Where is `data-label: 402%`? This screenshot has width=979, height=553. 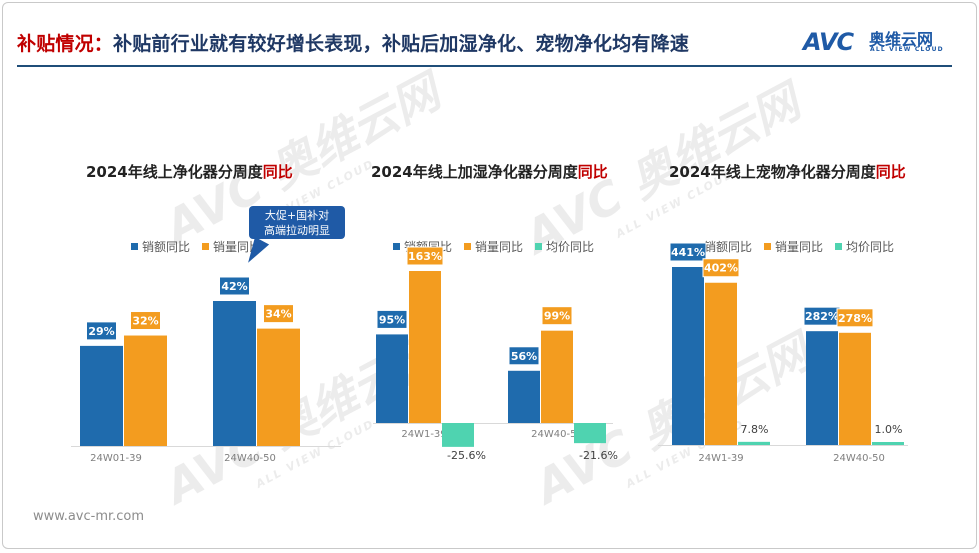
data-label: 402% is located at coordinates (721, 268).